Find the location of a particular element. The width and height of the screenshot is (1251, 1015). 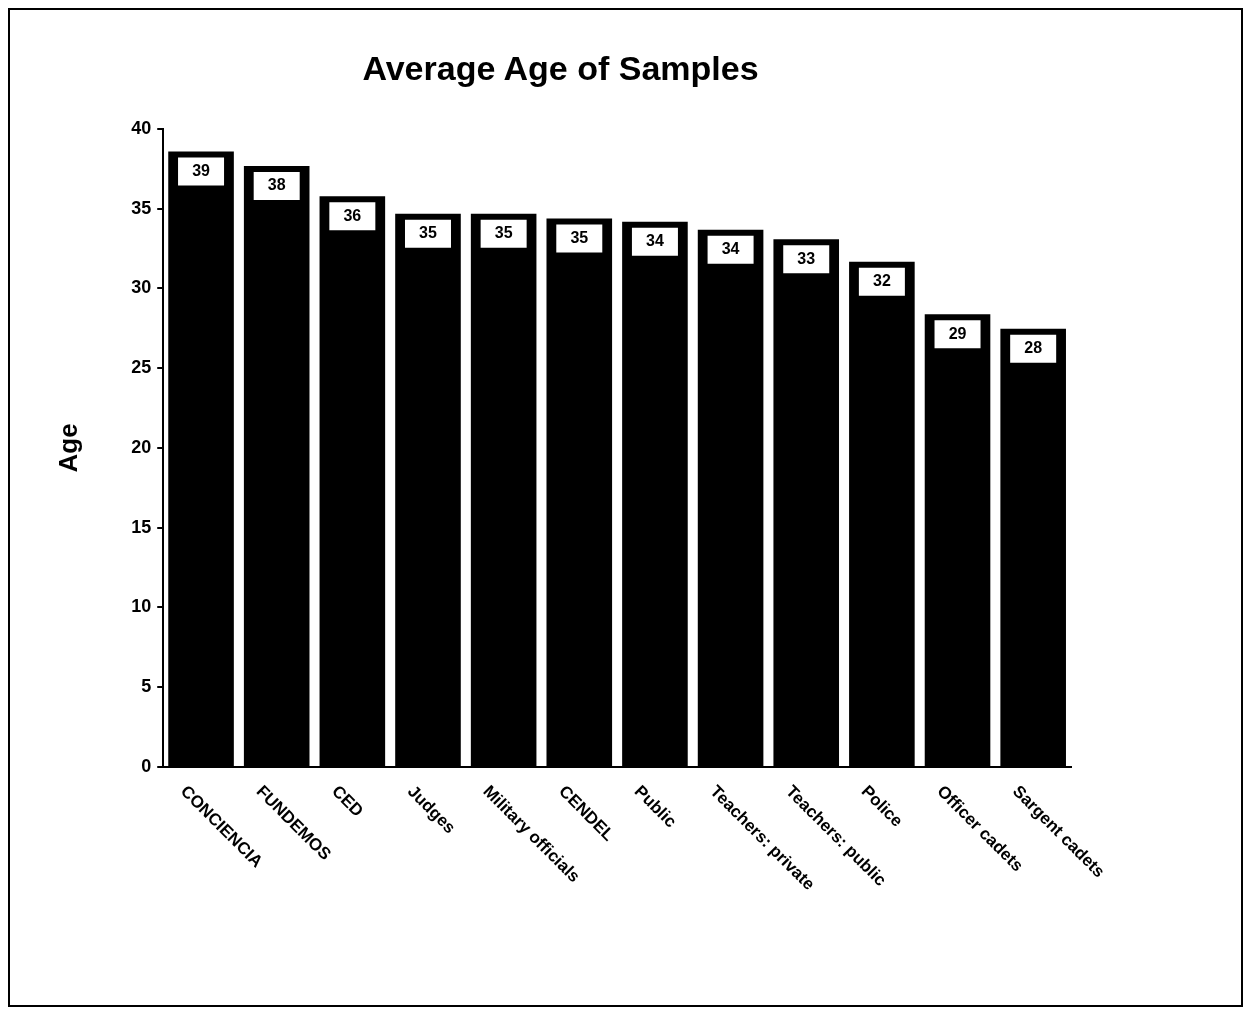

data-label: 28 is located at coordinates (1033, 348).